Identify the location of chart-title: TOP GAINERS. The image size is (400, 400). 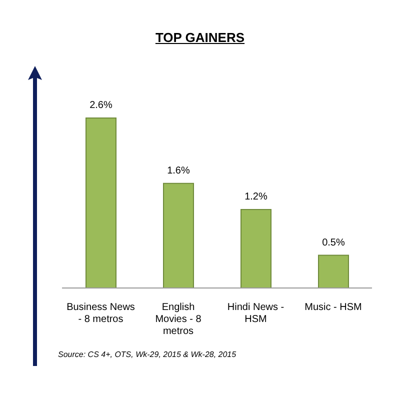
(200, 37).